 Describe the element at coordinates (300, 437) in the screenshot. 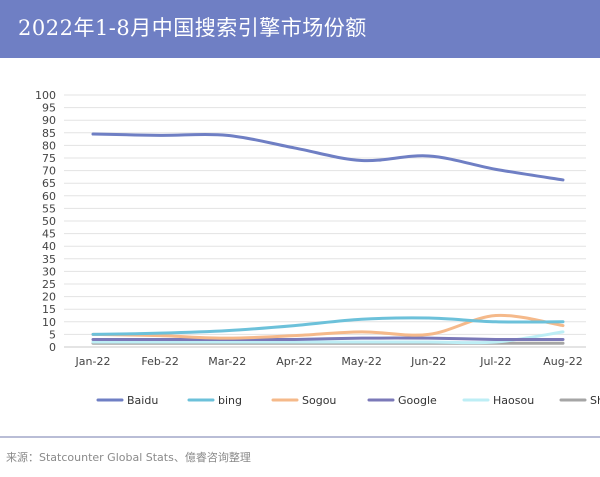

I see `footer-divider` at that location.